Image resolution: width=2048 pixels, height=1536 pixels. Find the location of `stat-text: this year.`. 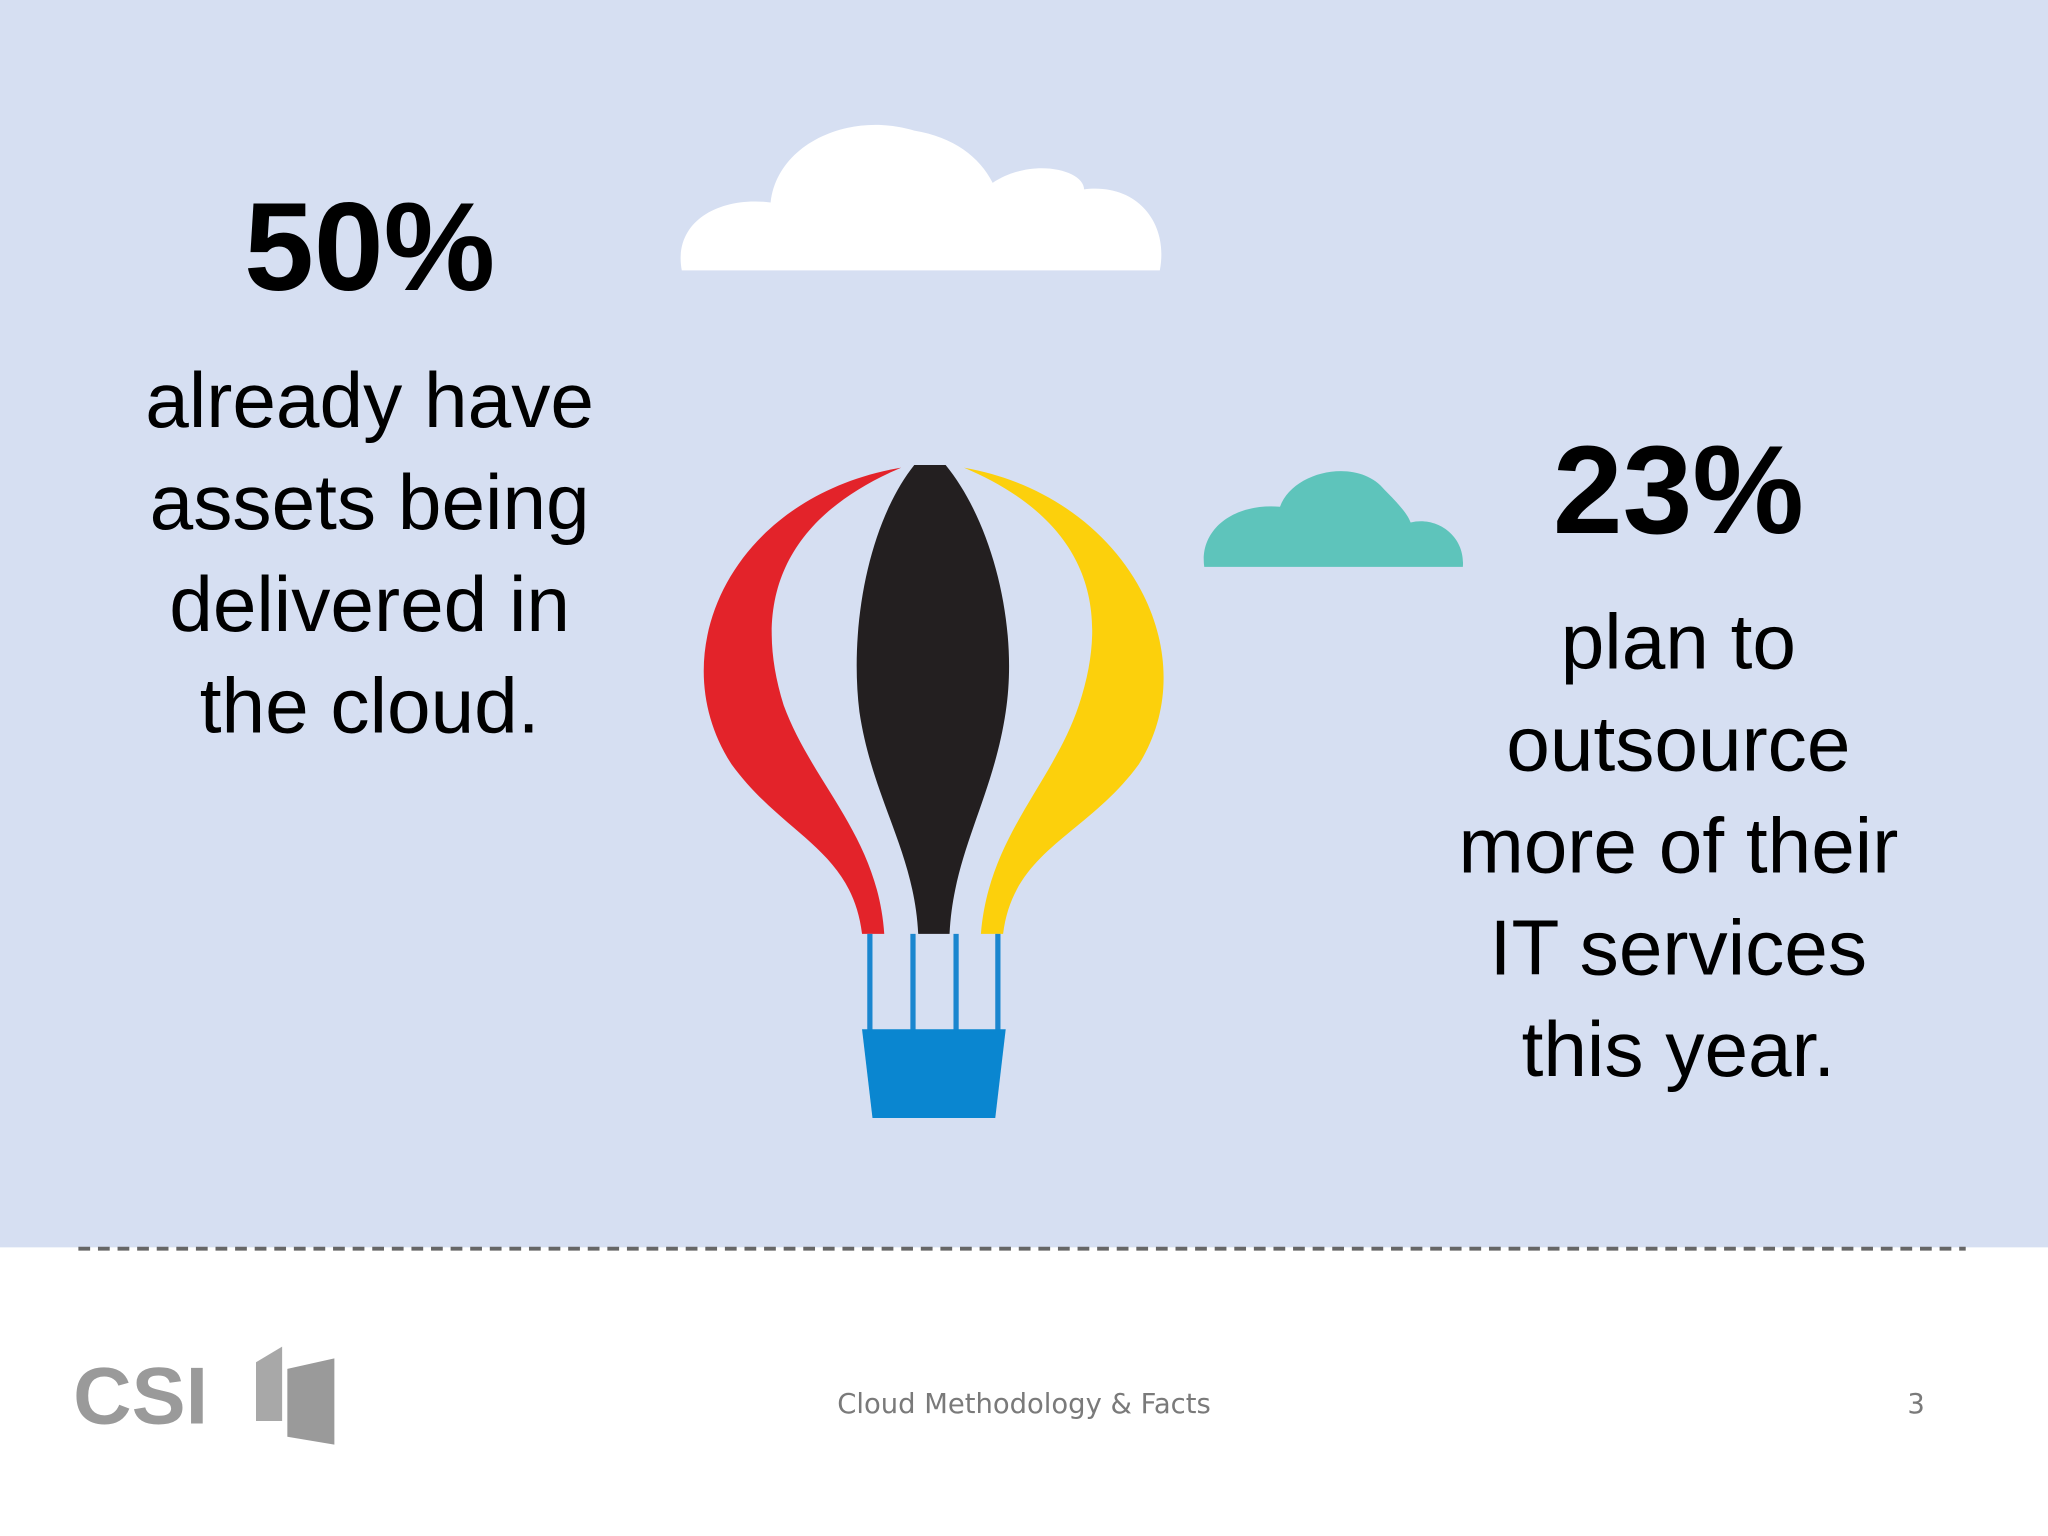

stat-text: this year. is located at coordinates (1679, 1049).